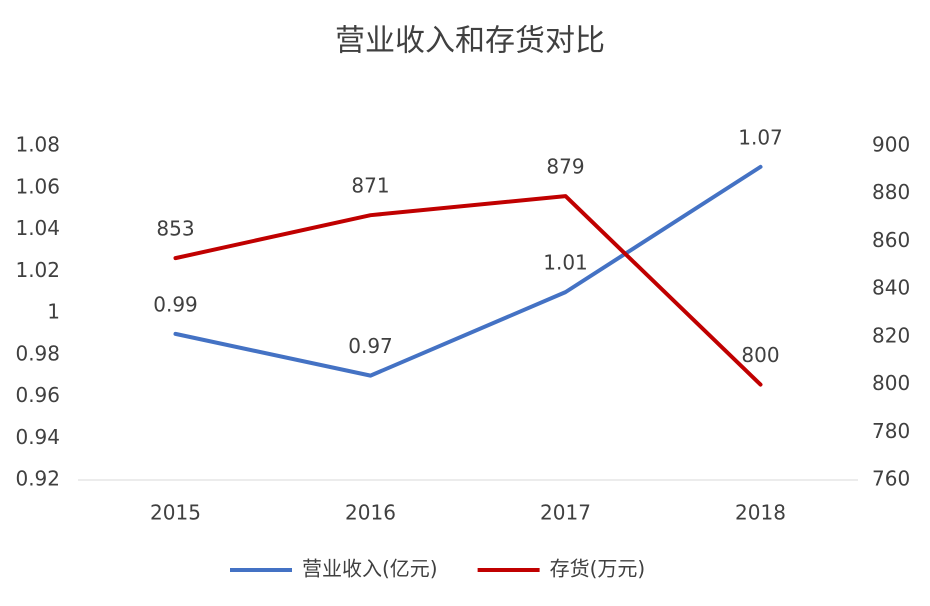 The height and width of the screenshot is (606, 930). I want to click on y2-tick-label: 760, so click(891, 479).